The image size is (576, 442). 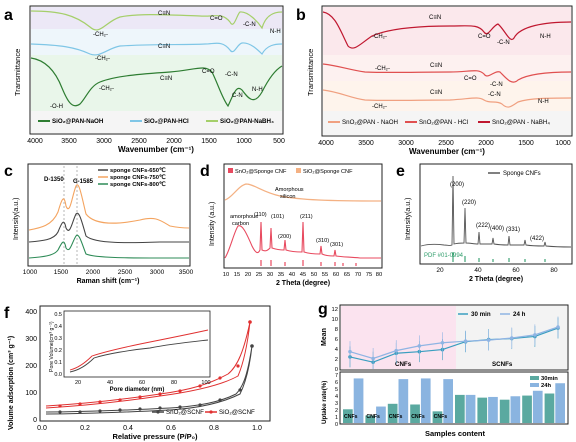 I want to click on panel-a-band-mid, so click(x=156, y=42).